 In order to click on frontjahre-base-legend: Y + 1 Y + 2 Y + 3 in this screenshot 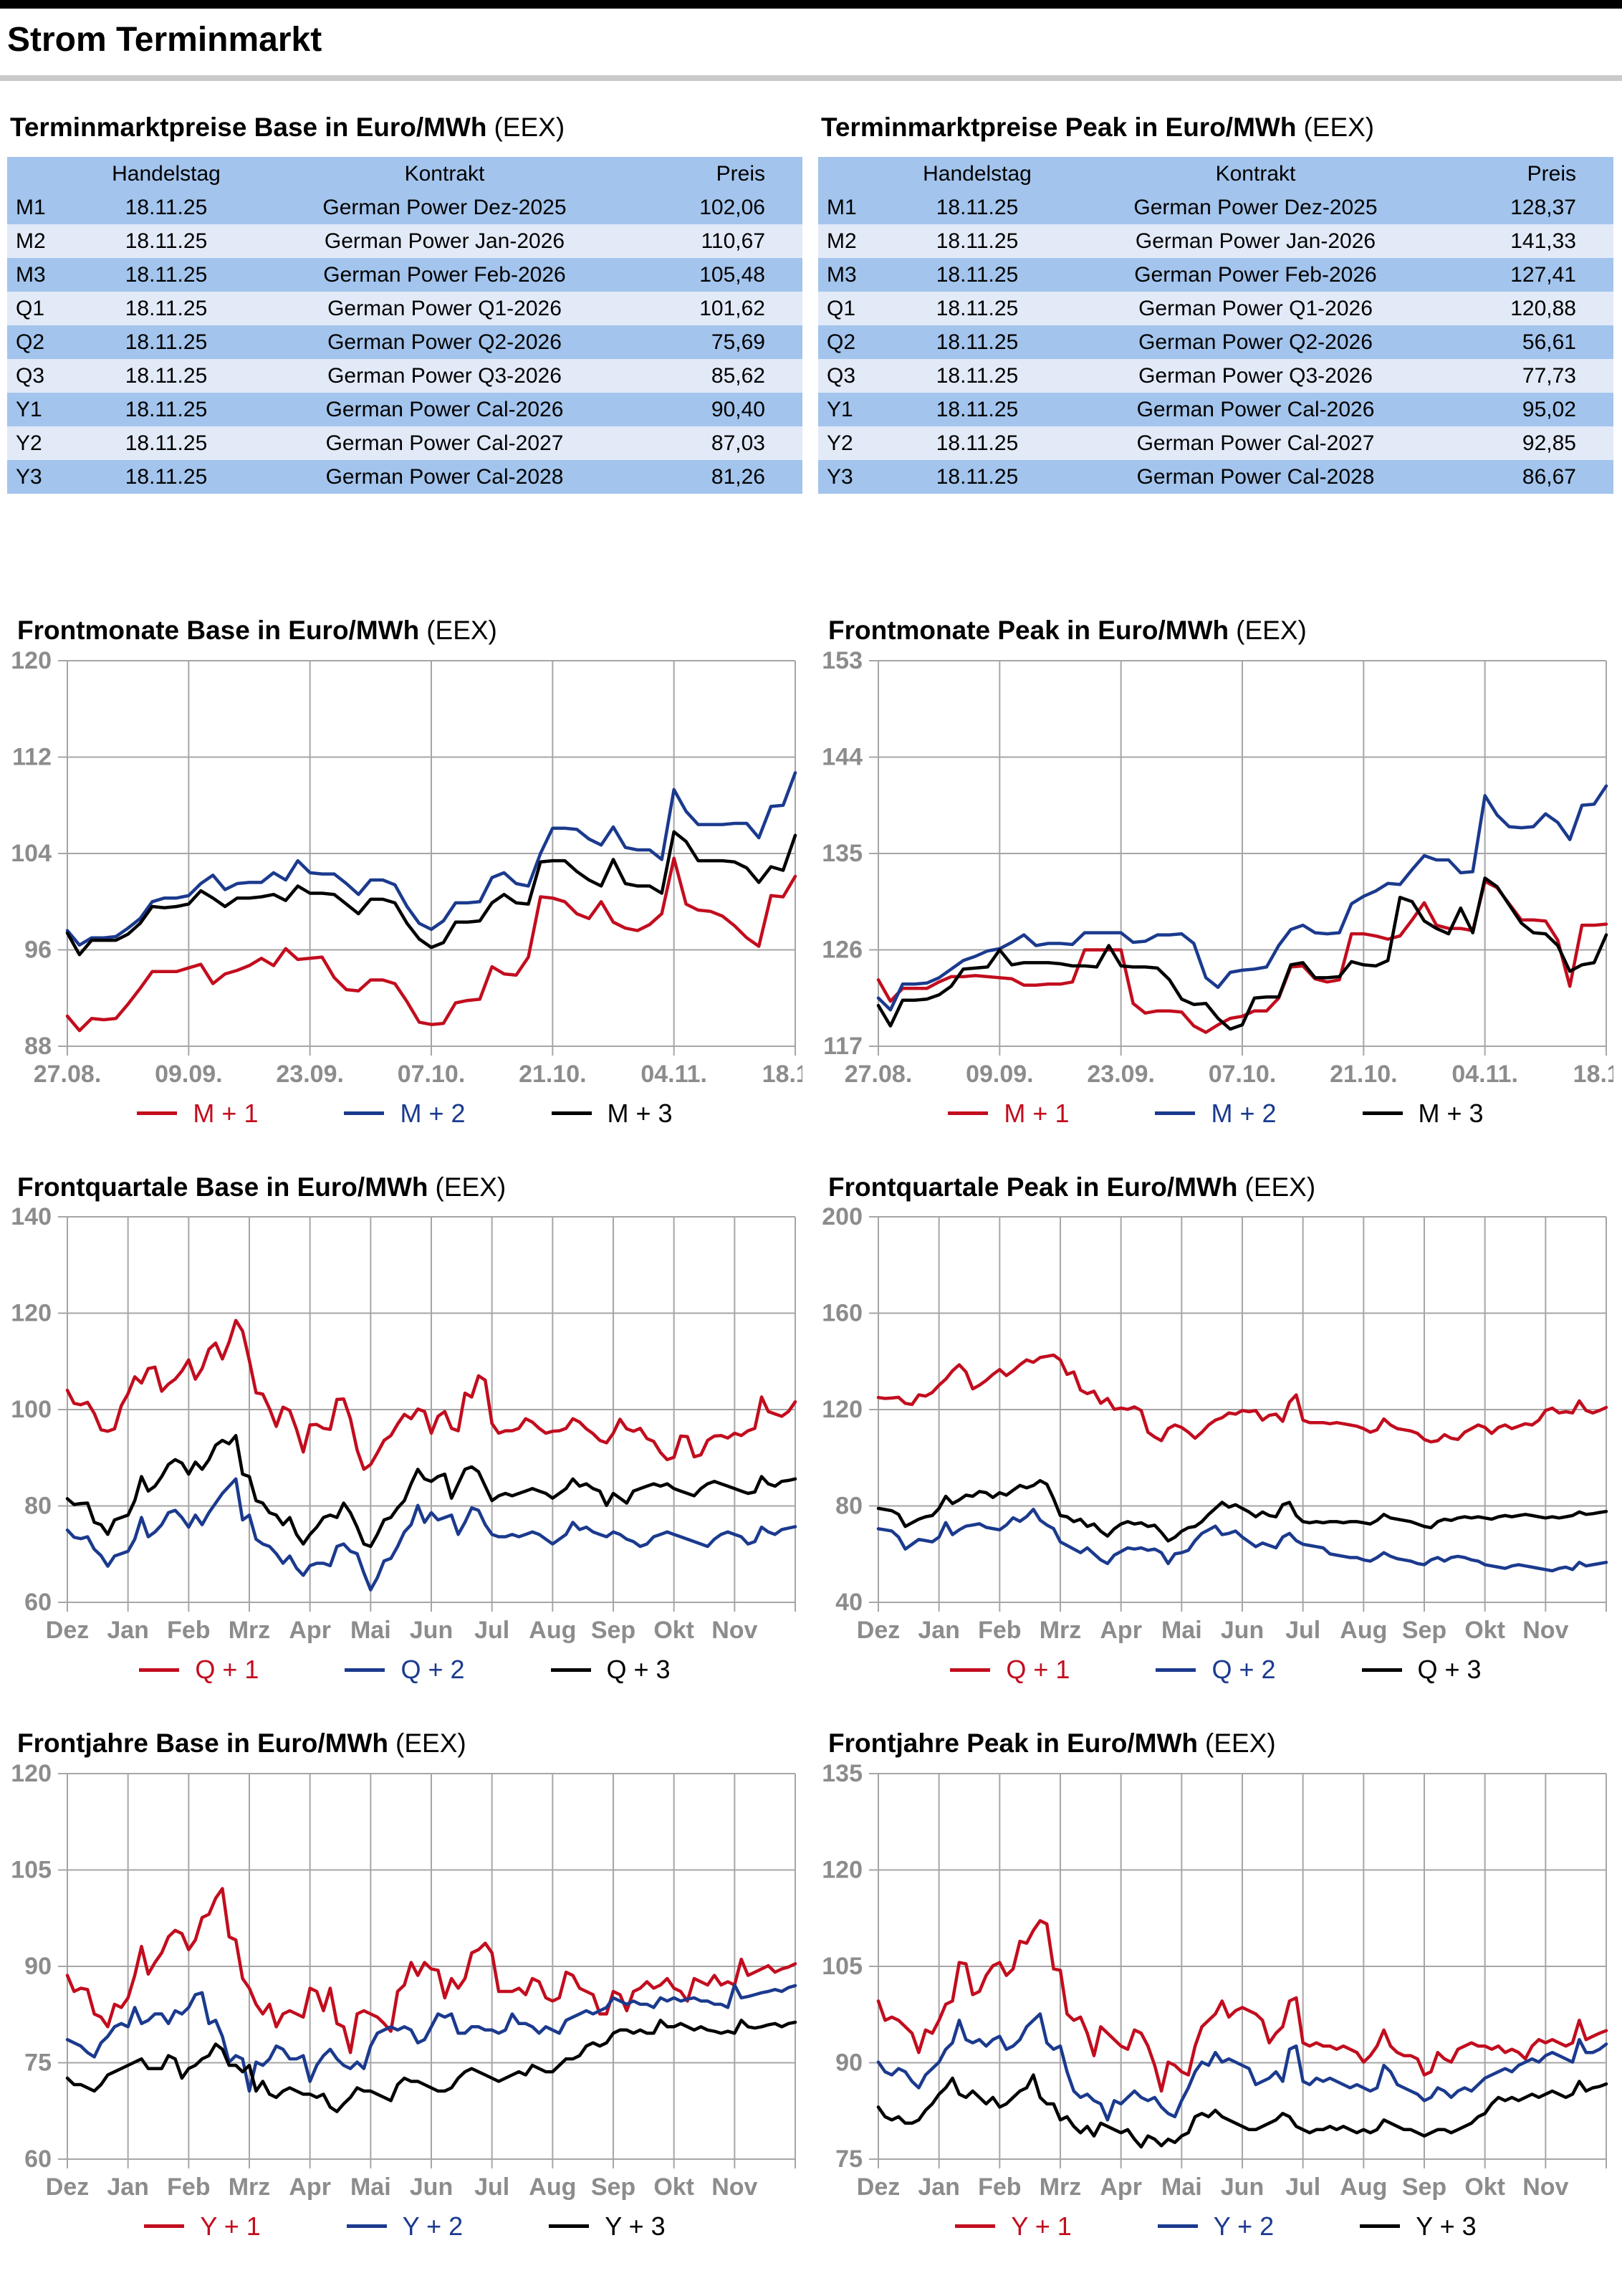, I will do `click(404, 2226)`.